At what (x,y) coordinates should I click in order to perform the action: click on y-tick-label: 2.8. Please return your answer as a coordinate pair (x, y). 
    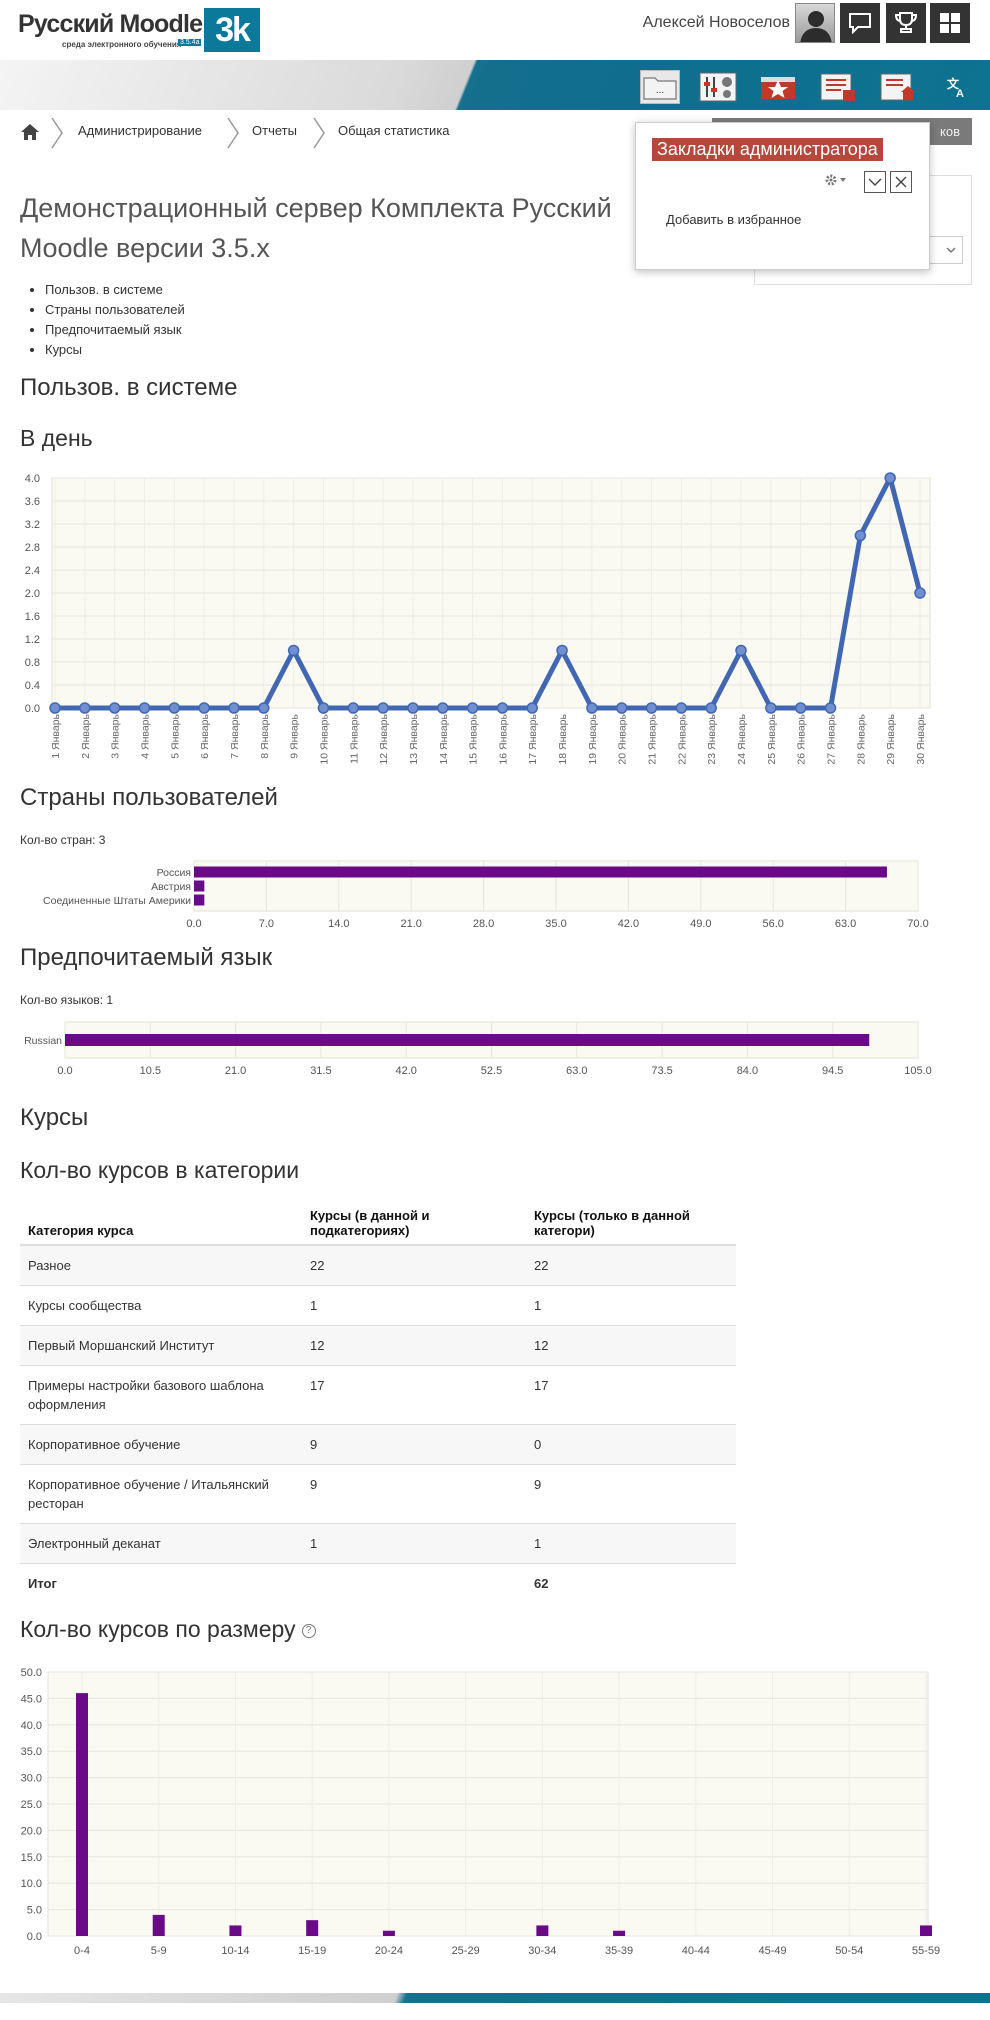
    Looking at the image, I should click on (32, 548).